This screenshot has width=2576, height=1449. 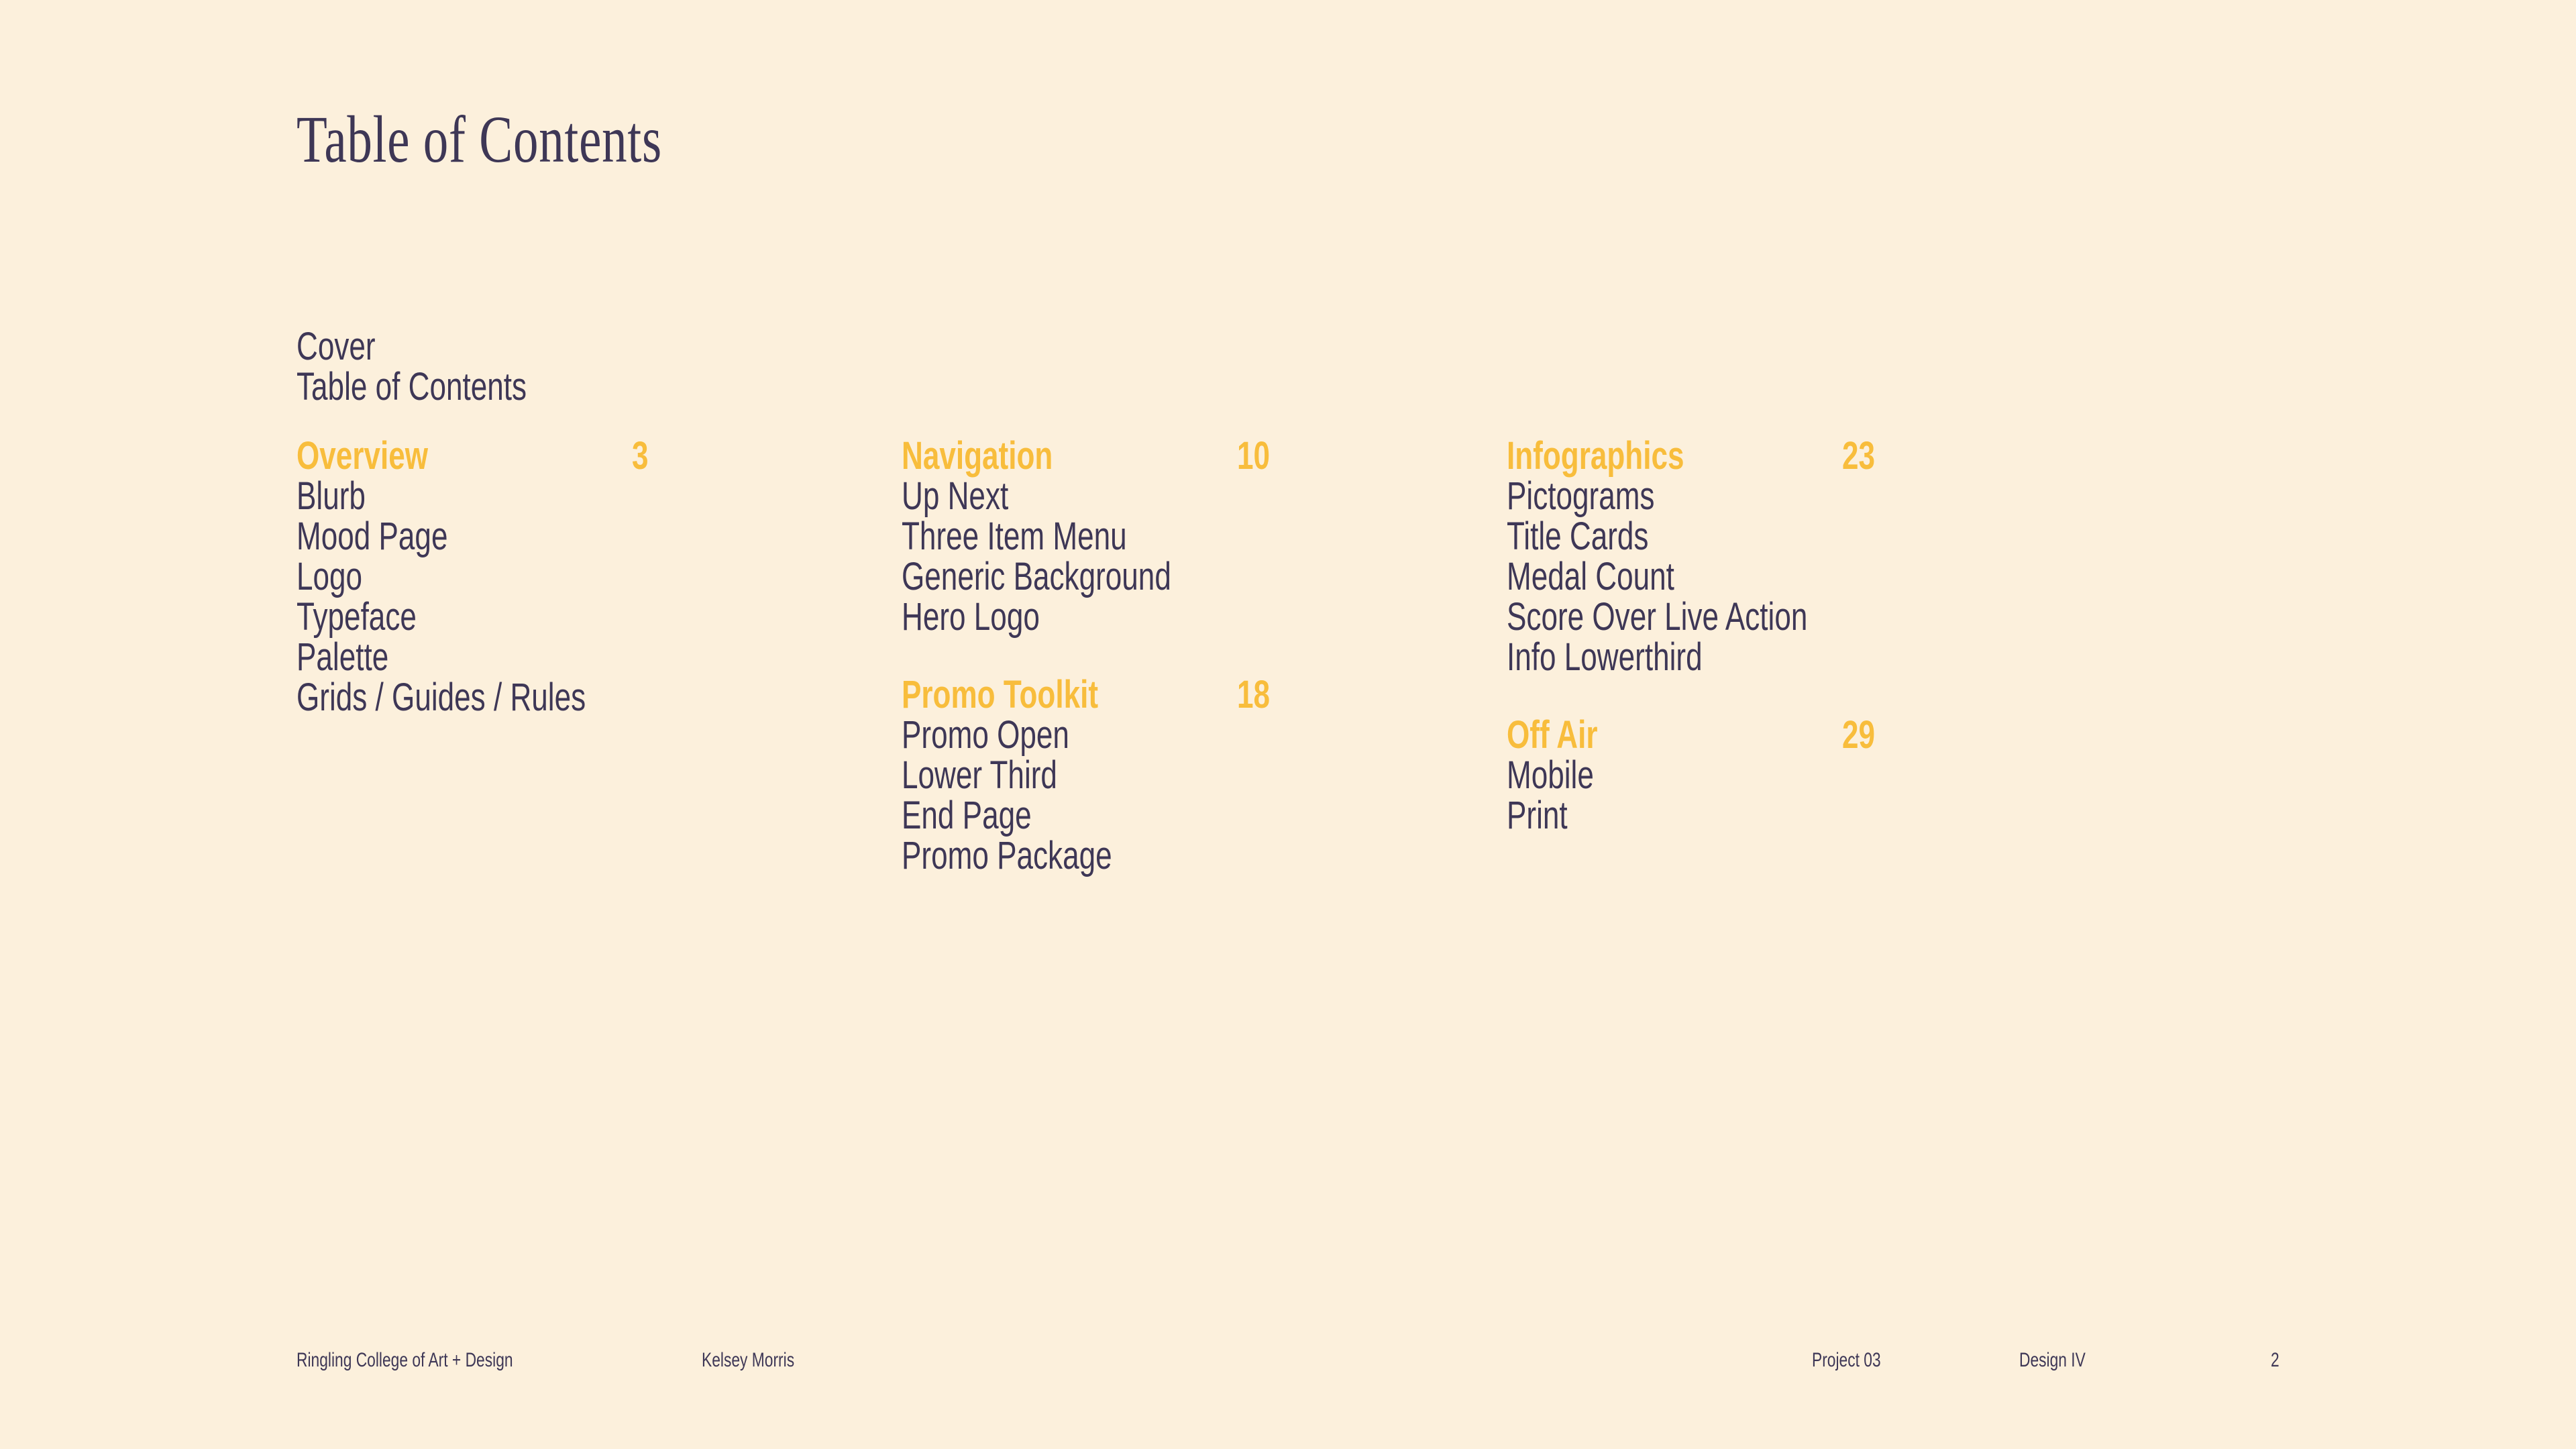 I want to click on toc-entry: Mood Page, so click(x=372, y=536).